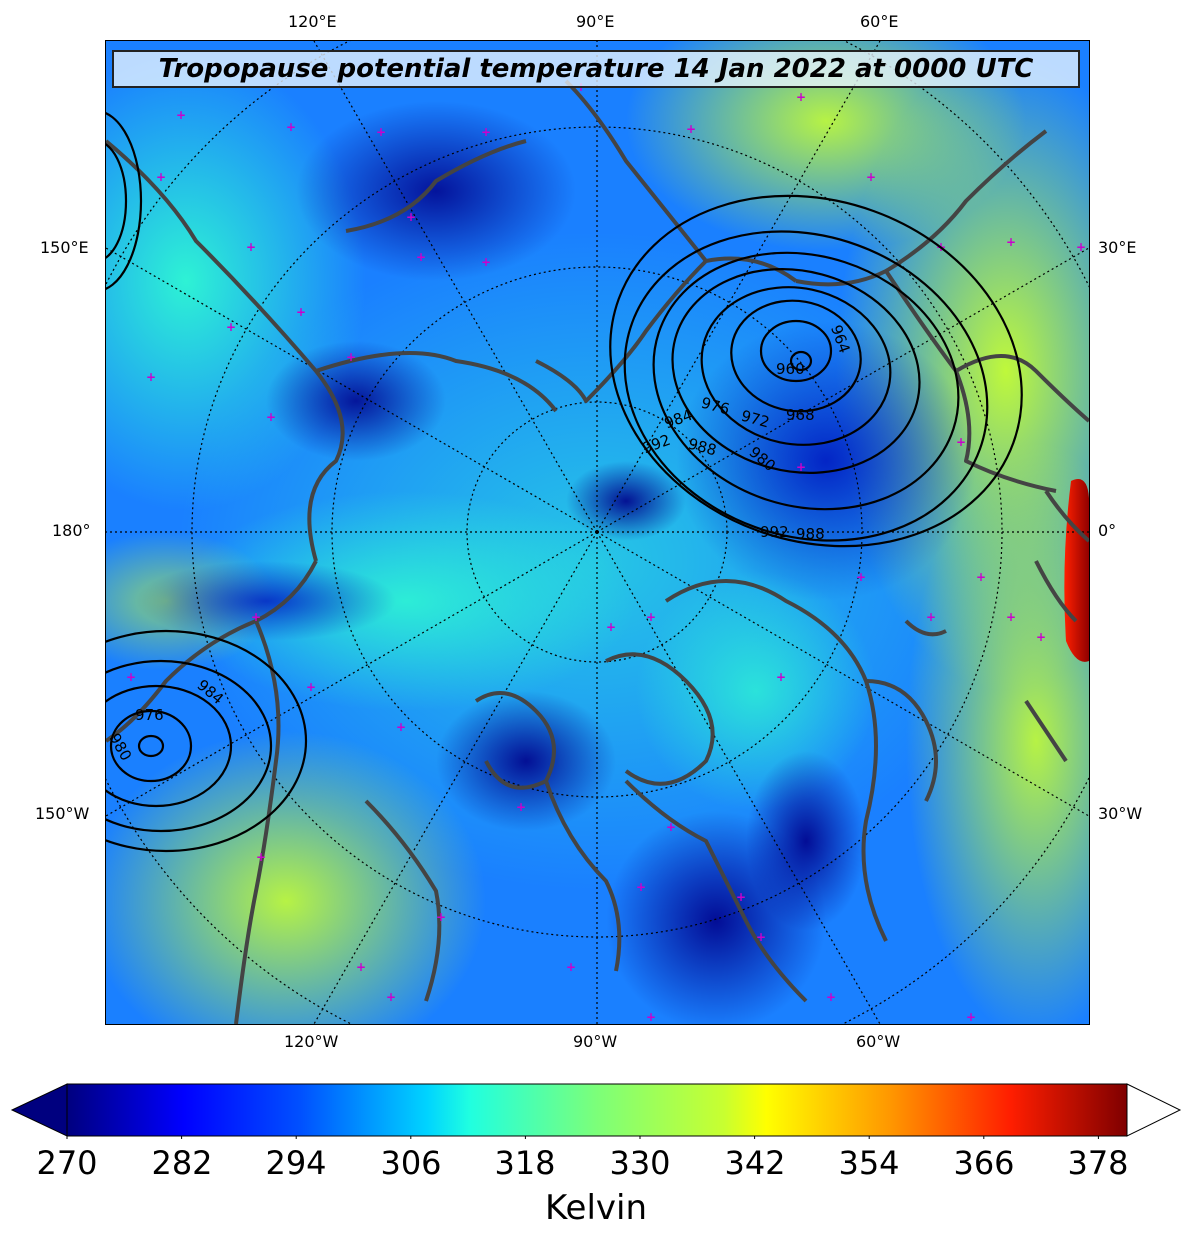 The height and width of the screenshot is (1238, 1192). I want to click on contour-label: 968, so click(800, 415).